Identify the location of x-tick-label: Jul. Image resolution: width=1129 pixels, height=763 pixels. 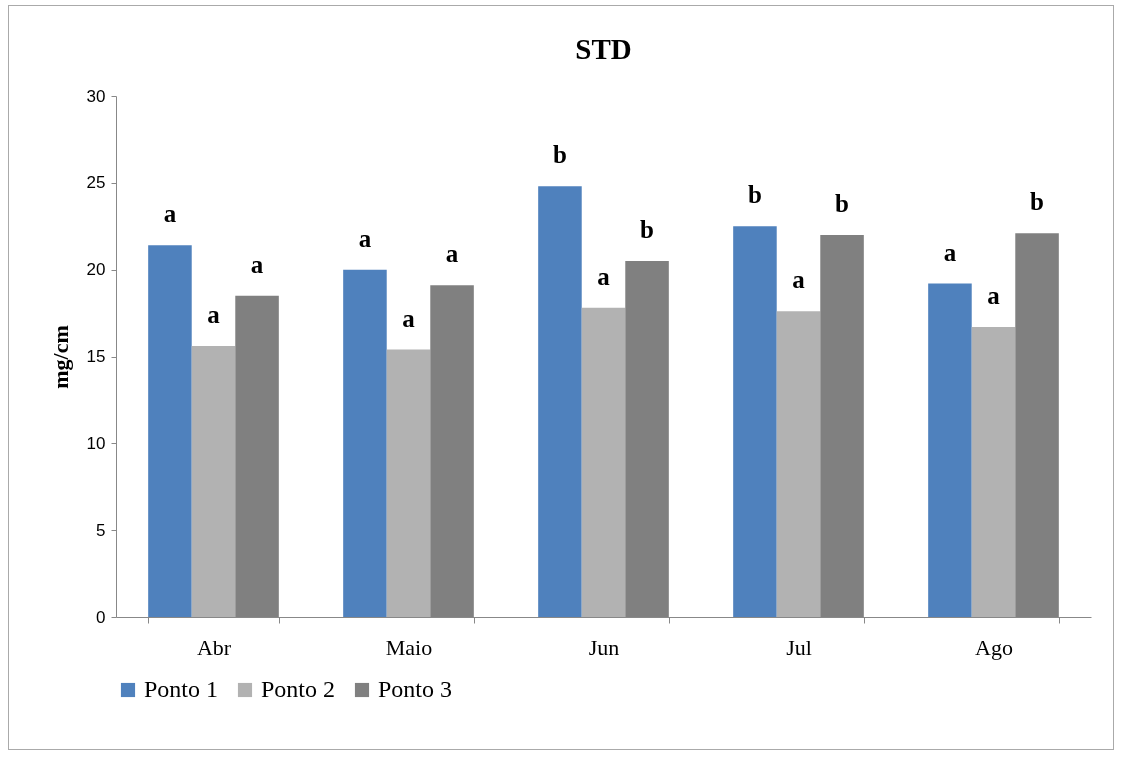
(799, 647).